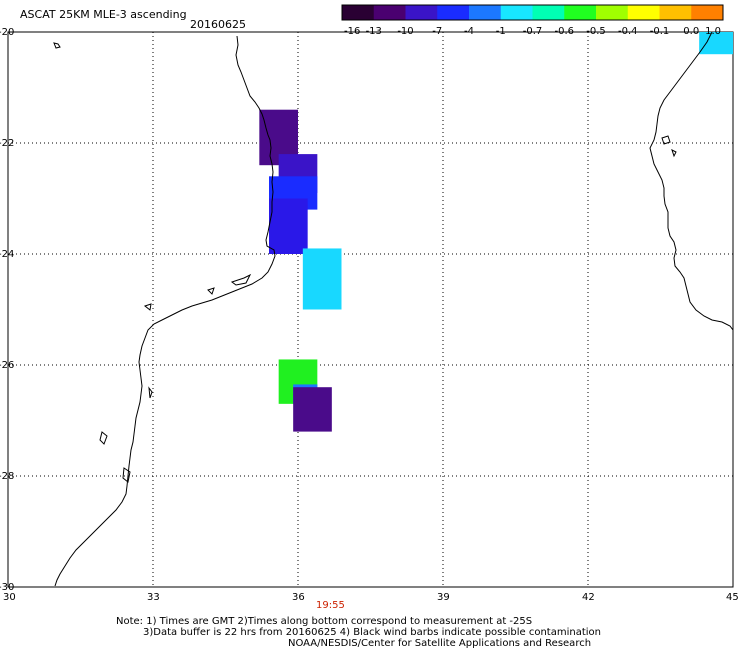 This screenshot has height=650, width=740. What do you see at coordinates (732, 597) in the screenshot?
I see `lon-label: 45` at bounding box center [732, 597].